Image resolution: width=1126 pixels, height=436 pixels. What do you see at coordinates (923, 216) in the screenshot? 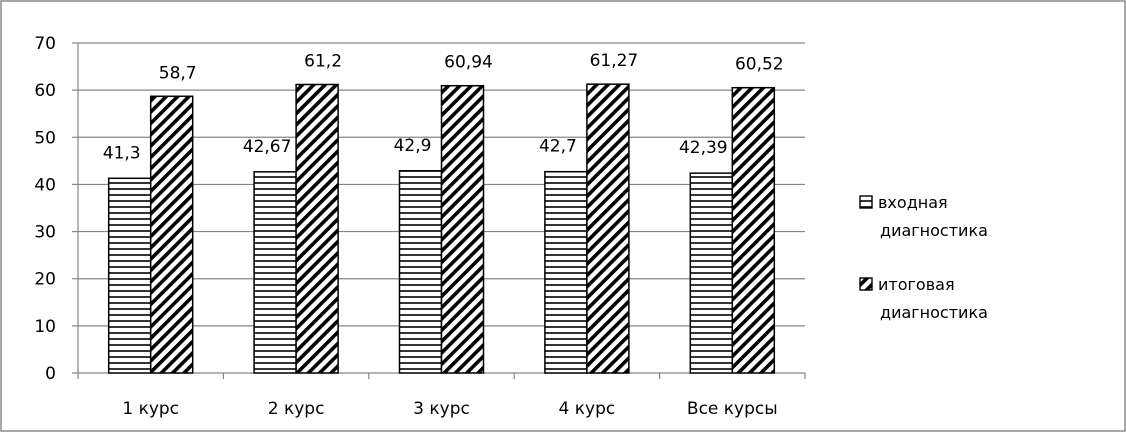
I see `legend-item: входная диагностика` at bounding box center [923, 216].